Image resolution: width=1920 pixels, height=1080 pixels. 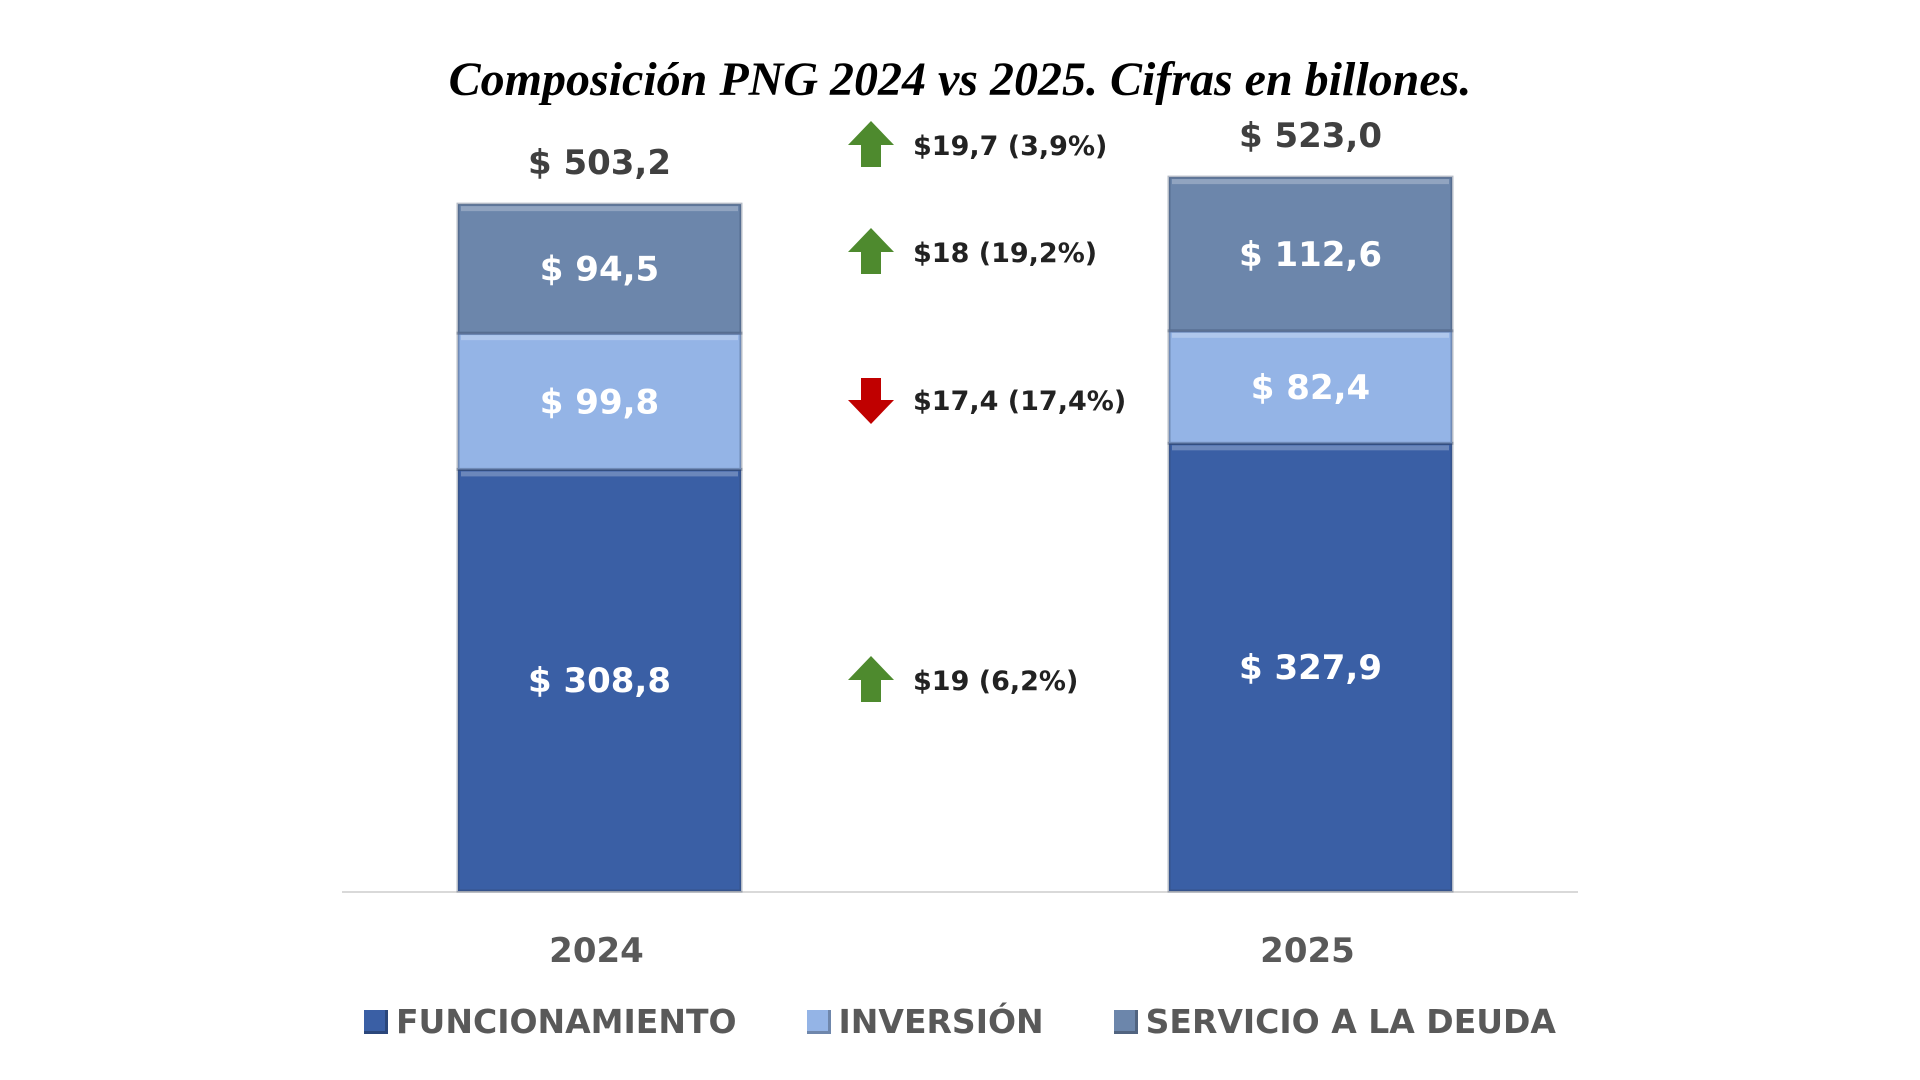 What do you see at coordinates (995, 681) in the screenshot?
I see `change-label: $19 (6,2%)` at bounding box center [995, 681].